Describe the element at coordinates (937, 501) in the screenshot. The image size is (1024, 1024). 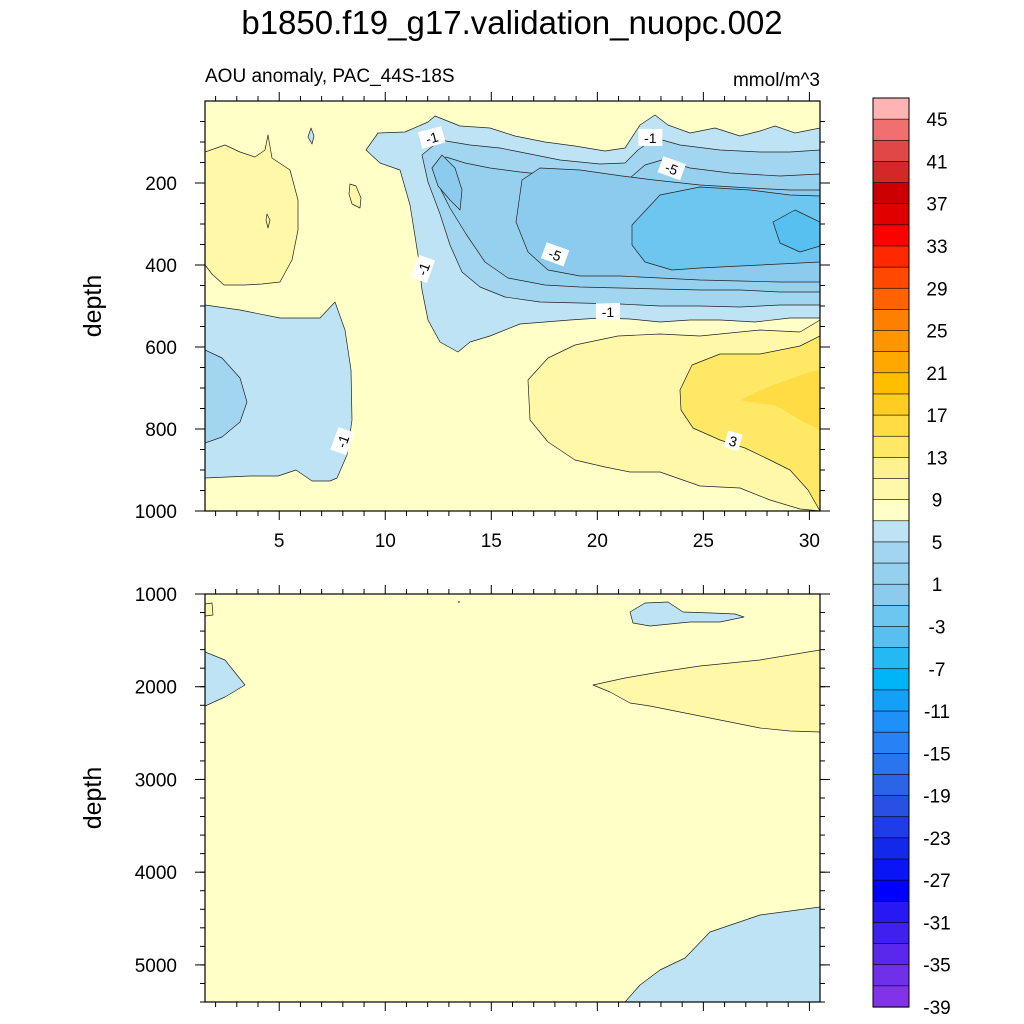
I see `colorbar-label: 9` at that location.